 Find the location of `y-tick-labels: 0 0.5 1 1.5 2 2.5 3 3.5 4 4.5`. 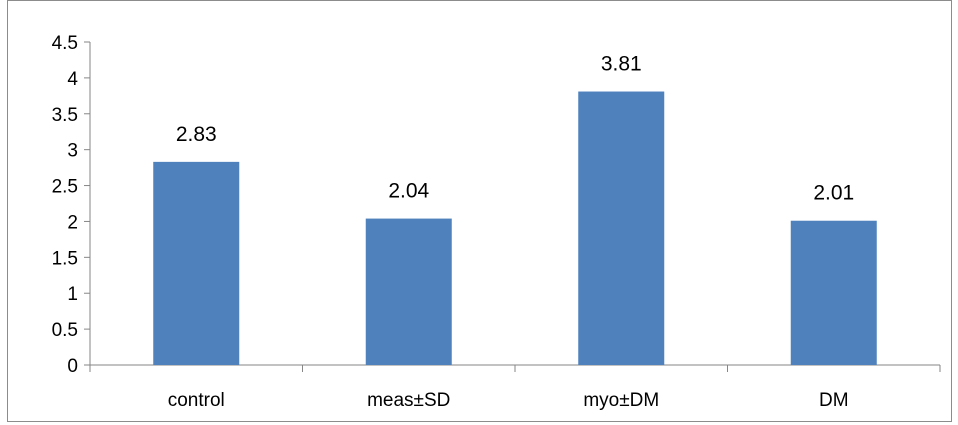

y-tick-labels: 0 0.5 1 1.5 2 2.5 3 3.5 4 4.5 is located at coordinates (65, 205).